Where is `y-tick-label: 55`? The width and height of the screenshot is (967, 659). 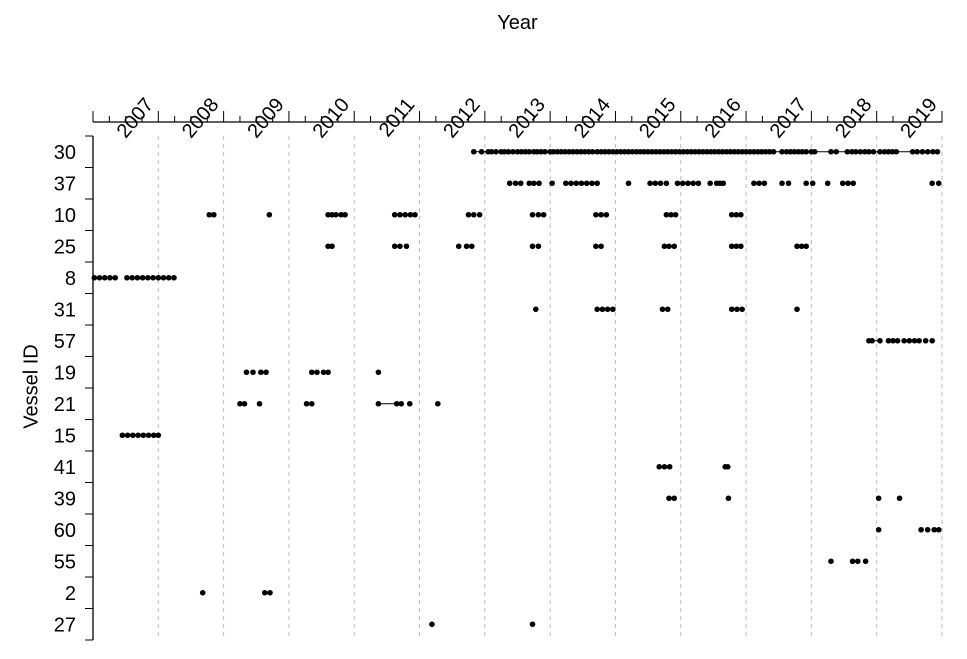
y-tick-label: 55 is located at coordinates (65, 562).